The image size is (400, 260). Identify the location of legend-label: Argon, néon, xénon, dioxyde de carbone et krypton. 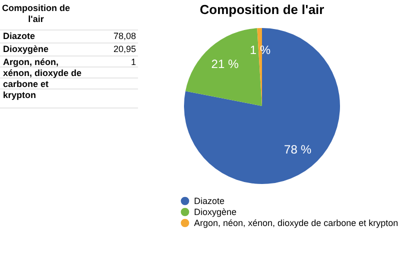
(296, 223).